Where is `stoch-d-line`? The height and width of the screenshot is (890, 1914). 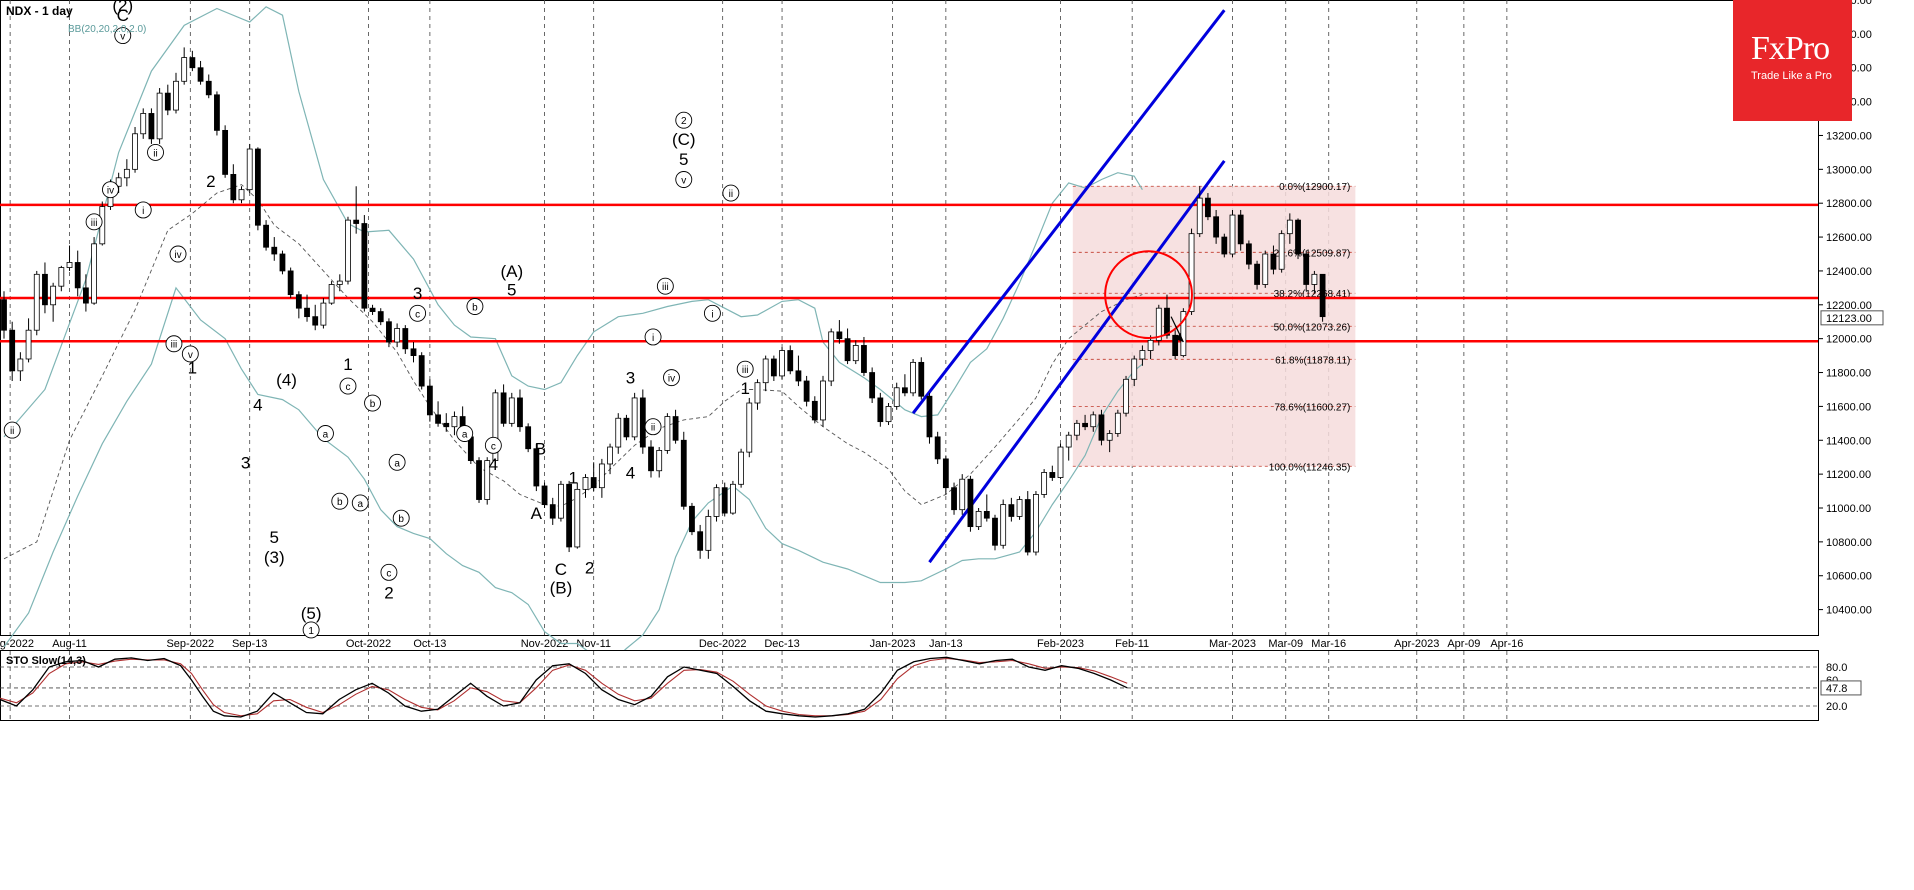
stoch-d-line is located at coordinates (564, 687).